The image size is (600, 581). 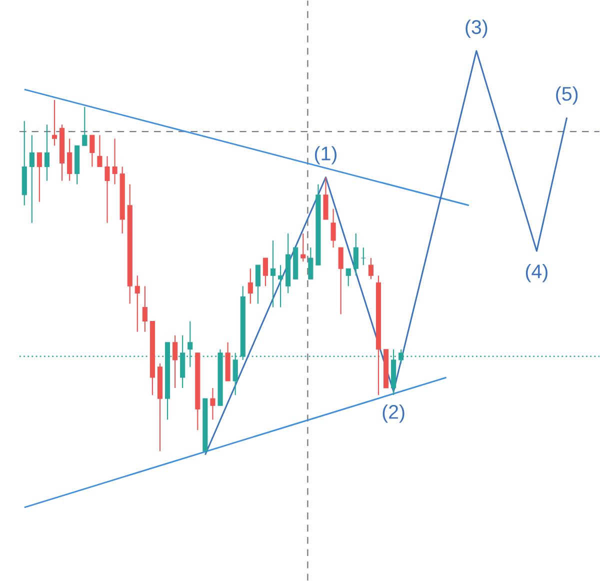 What do you see at coordinates (567, 95) in the screenshot?
I see `annotation: (5)` at bounding box center [567, 95].